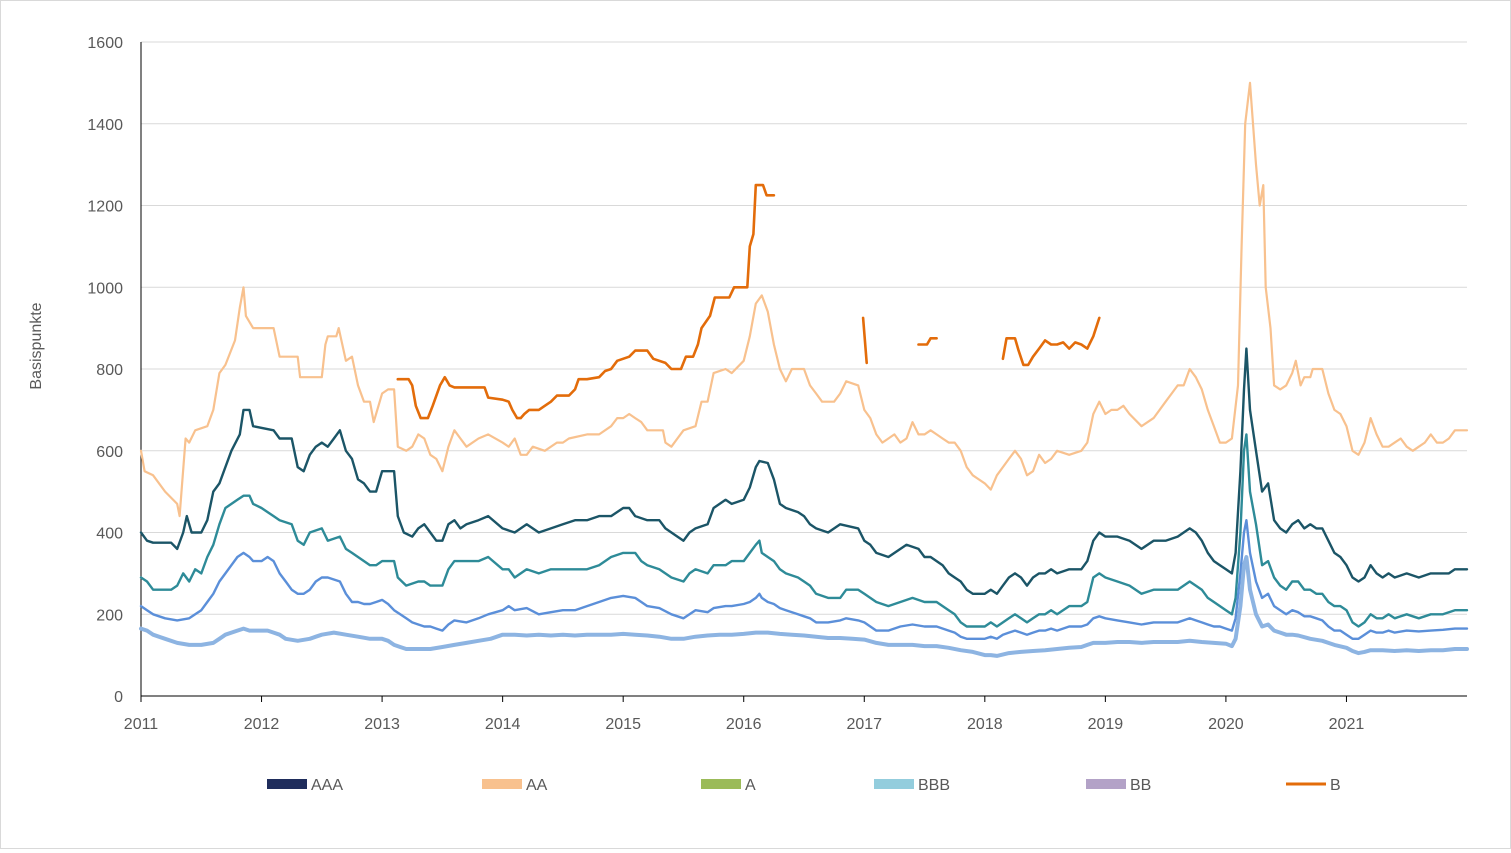  Describe the element at coordinates (750, 785) in the screenshot. I see `legend-label: A` at that location.